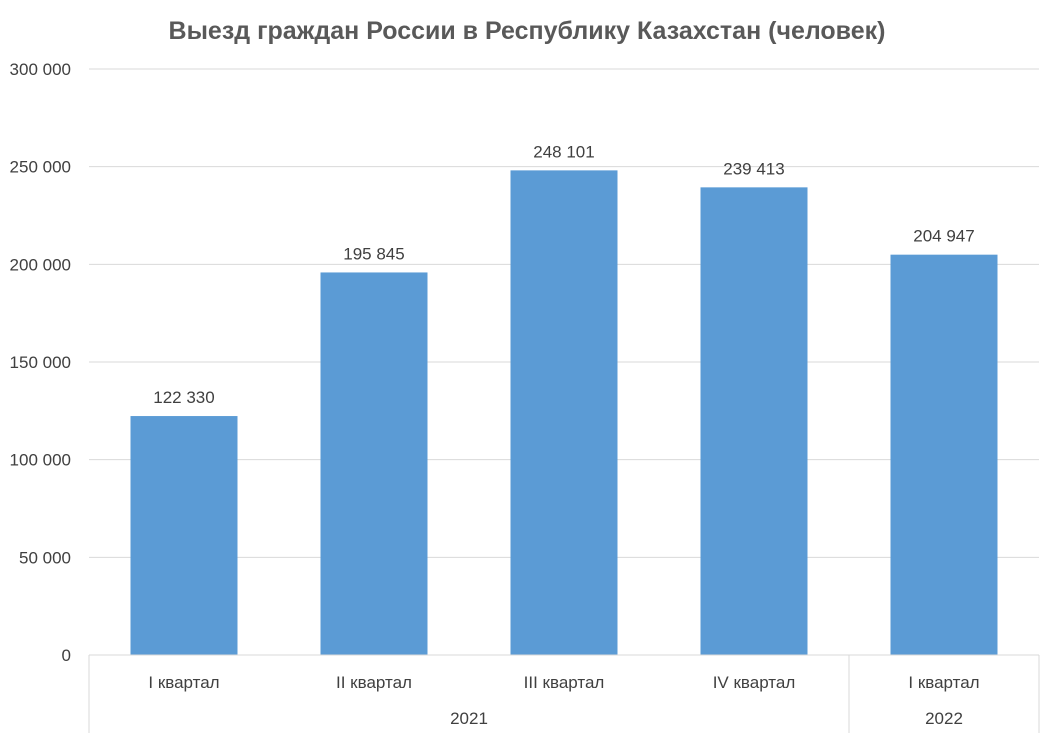 Image resolution: width=1055 pixels, height=738 pixels. What do you see at coordinates (753, 168) in the screenshot?
I see `data-label: 239 413` at bounding box center [753, 168].